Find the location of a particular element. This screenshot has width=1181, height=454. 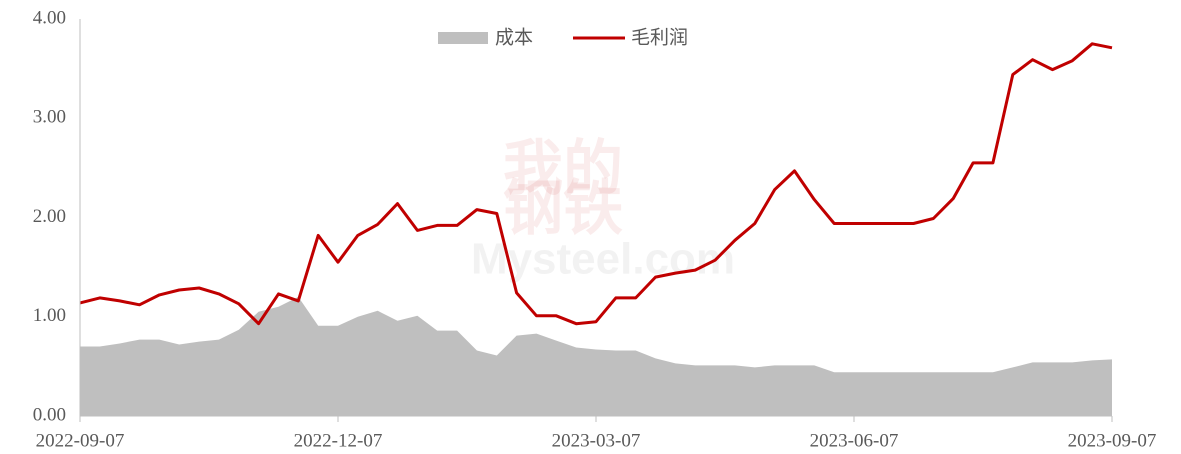

x-tick-label: 2023-03-07 is located at coordinates (596, 440).